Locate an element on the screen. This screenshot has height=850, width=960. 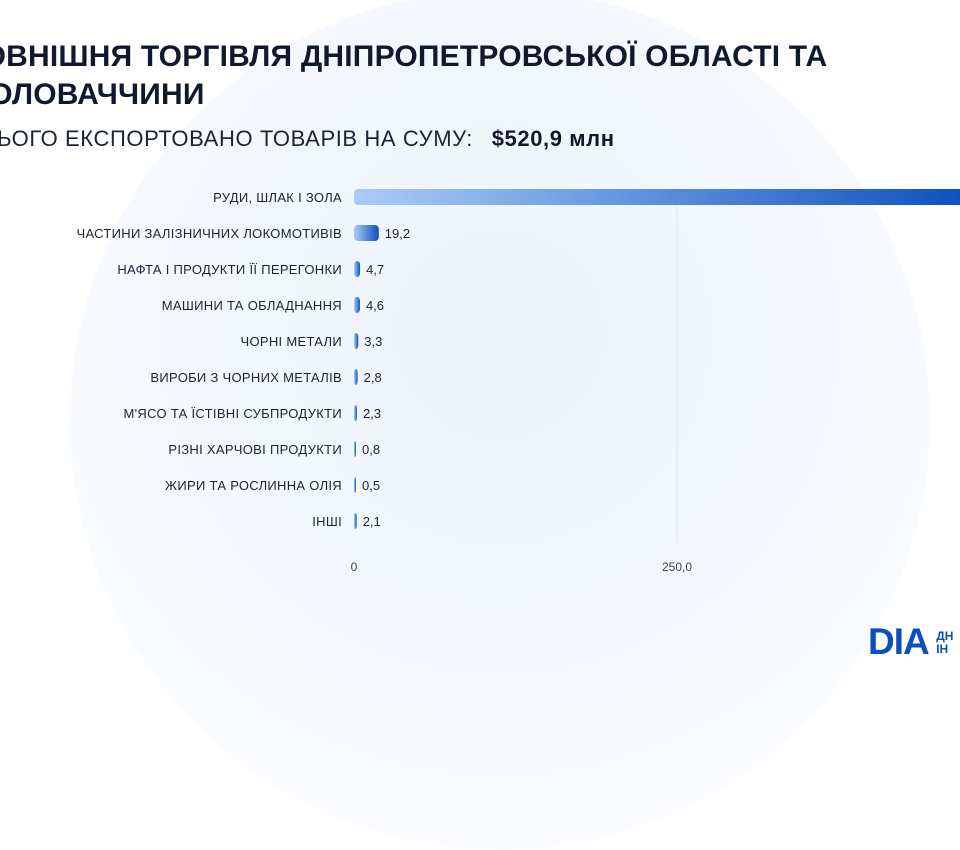
value-label: 19,2 is located at coordinates (397, 233).